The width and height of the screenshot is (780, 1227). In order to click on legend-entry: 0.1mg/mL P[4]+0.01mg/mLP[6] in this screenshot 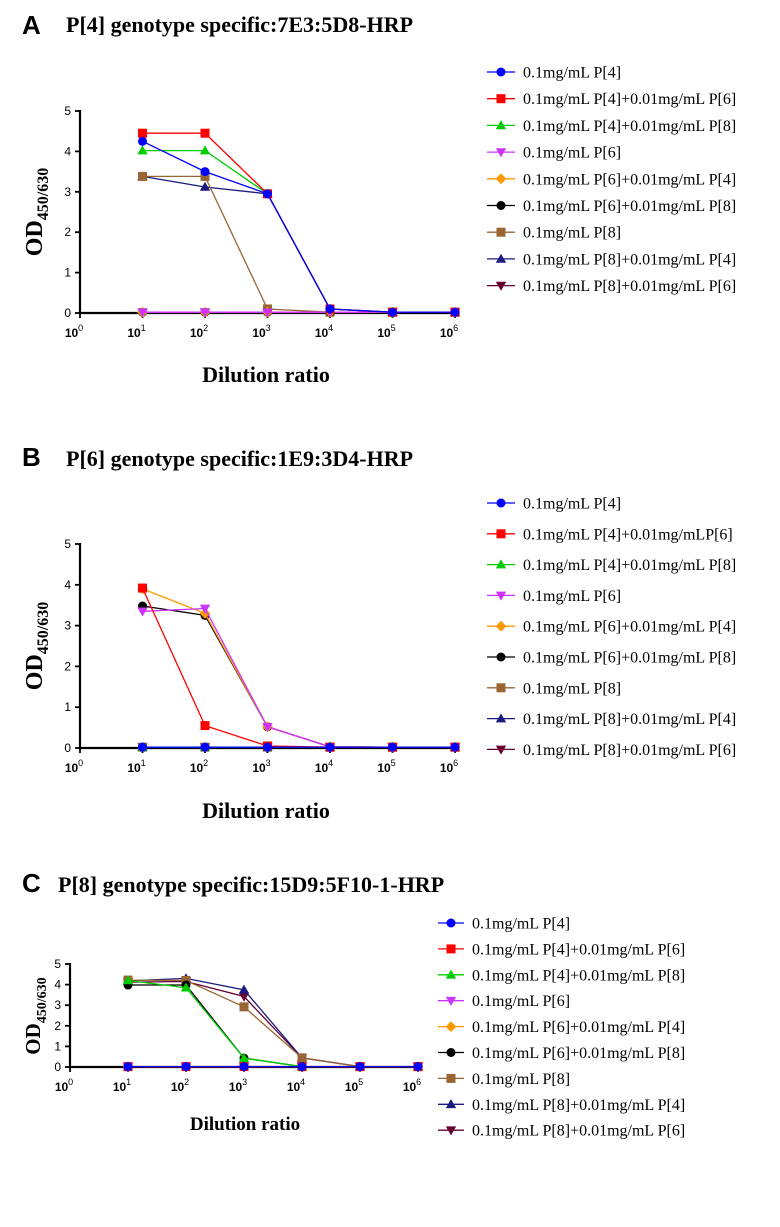, I will do `click(610, 534)`.